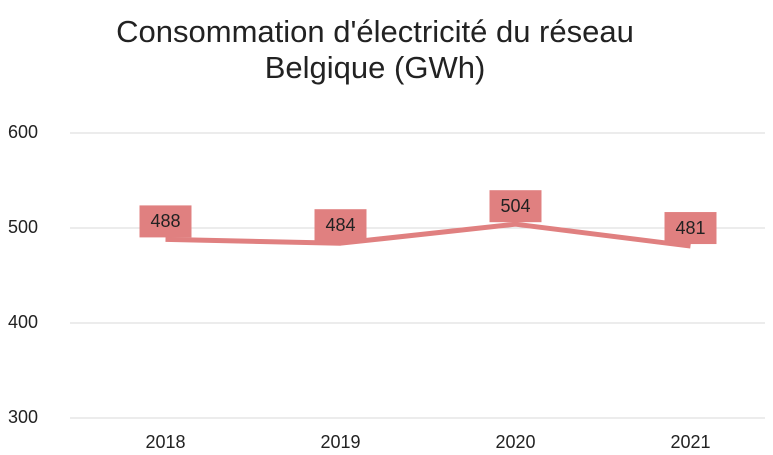 This screenshot has width=773, height=455. I want to click on line, so click(428, 235).